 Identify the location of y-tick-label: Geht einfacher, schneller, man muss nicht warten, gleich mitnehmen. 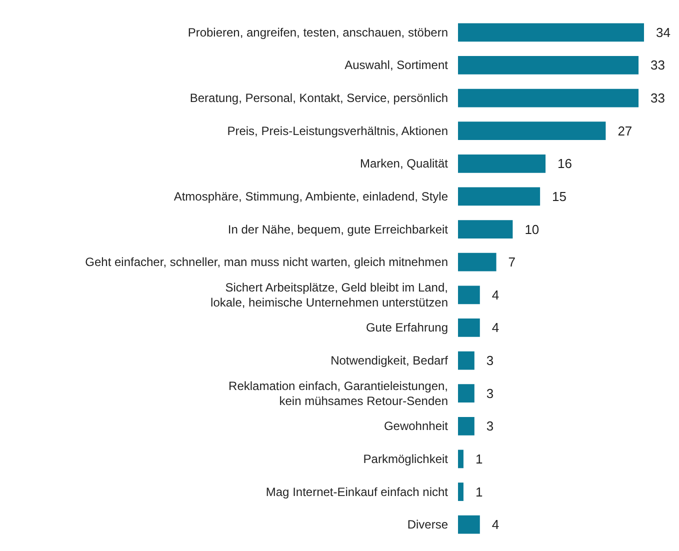
(266, 262).